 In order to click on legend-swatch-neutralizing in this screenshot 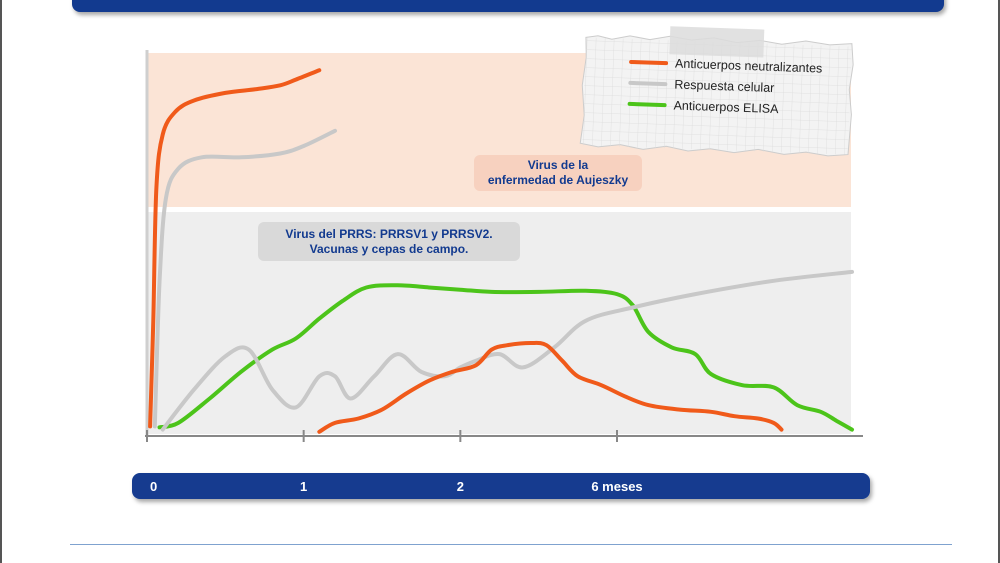, I will do `click(649, 62)`.